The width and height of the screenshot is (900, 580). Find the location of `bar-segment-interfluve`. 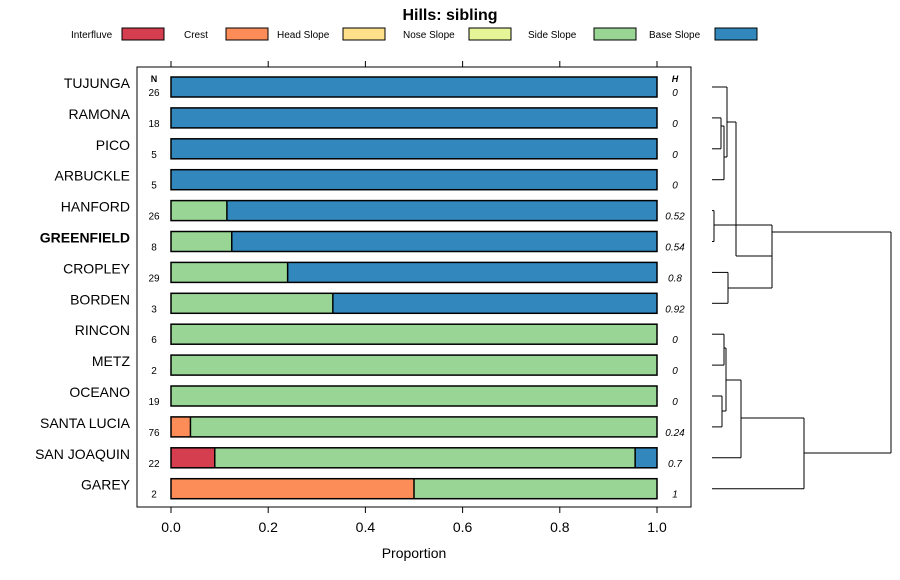

bar-segment-interfluve is located at coordinates (193, 457).